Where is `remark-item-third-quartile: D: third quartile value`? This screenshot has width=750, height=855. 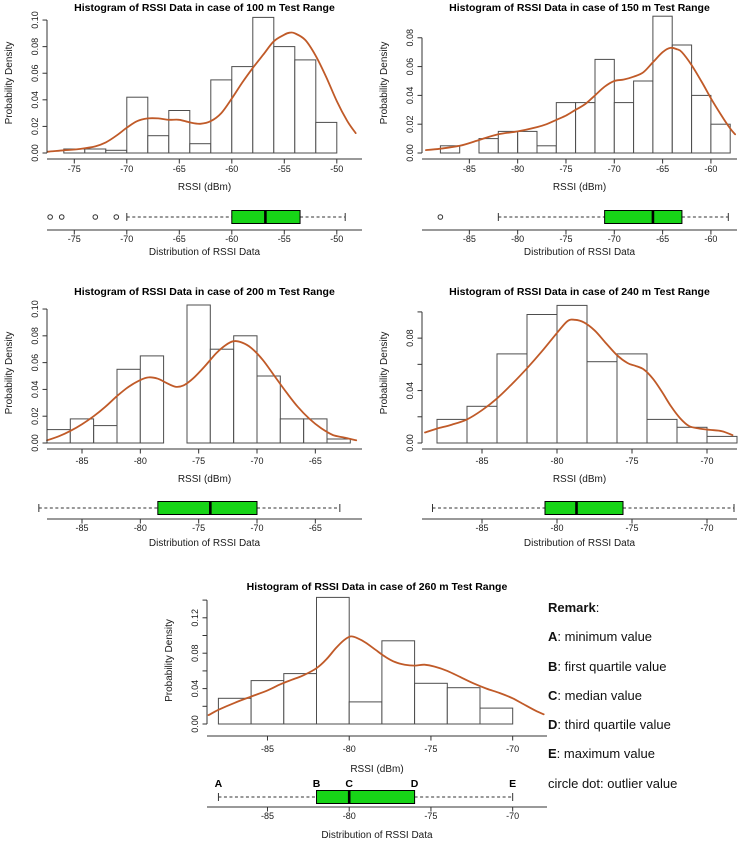
remark-item-third-quartile: D: third quartile value is located at coordinates (609, 725).